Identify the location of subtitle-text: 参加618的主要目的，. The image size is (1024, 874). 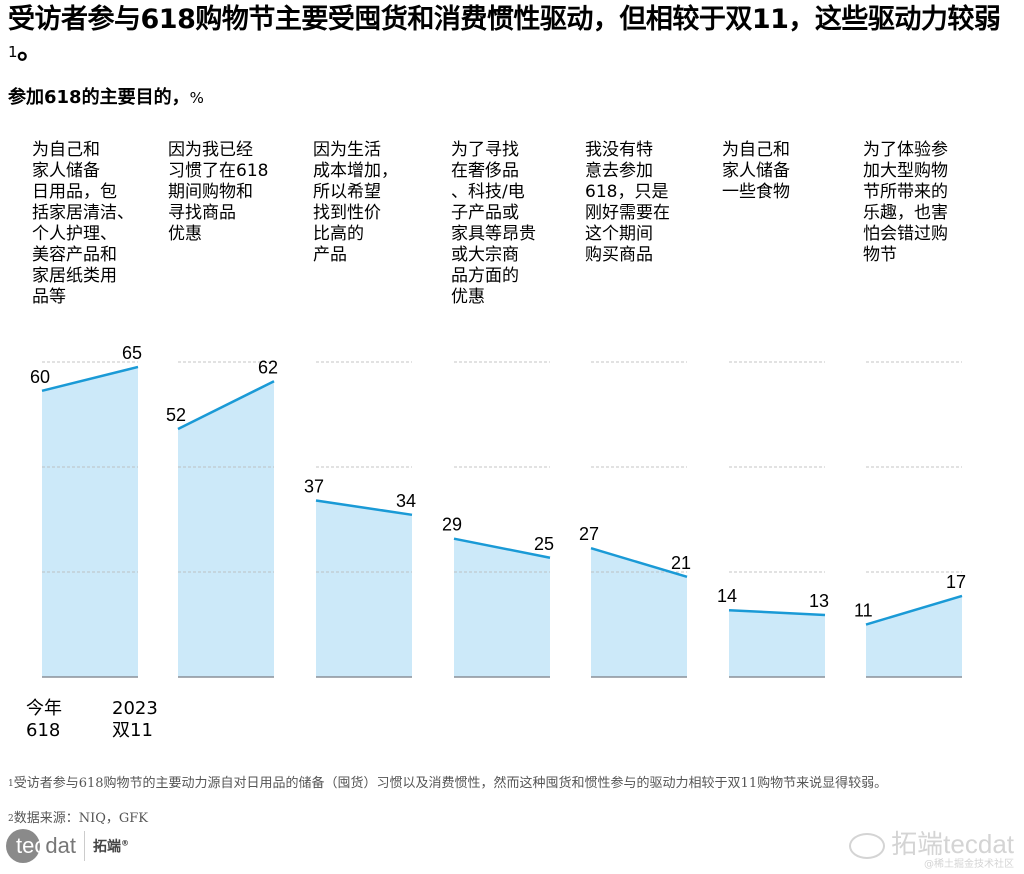
(99, 97).